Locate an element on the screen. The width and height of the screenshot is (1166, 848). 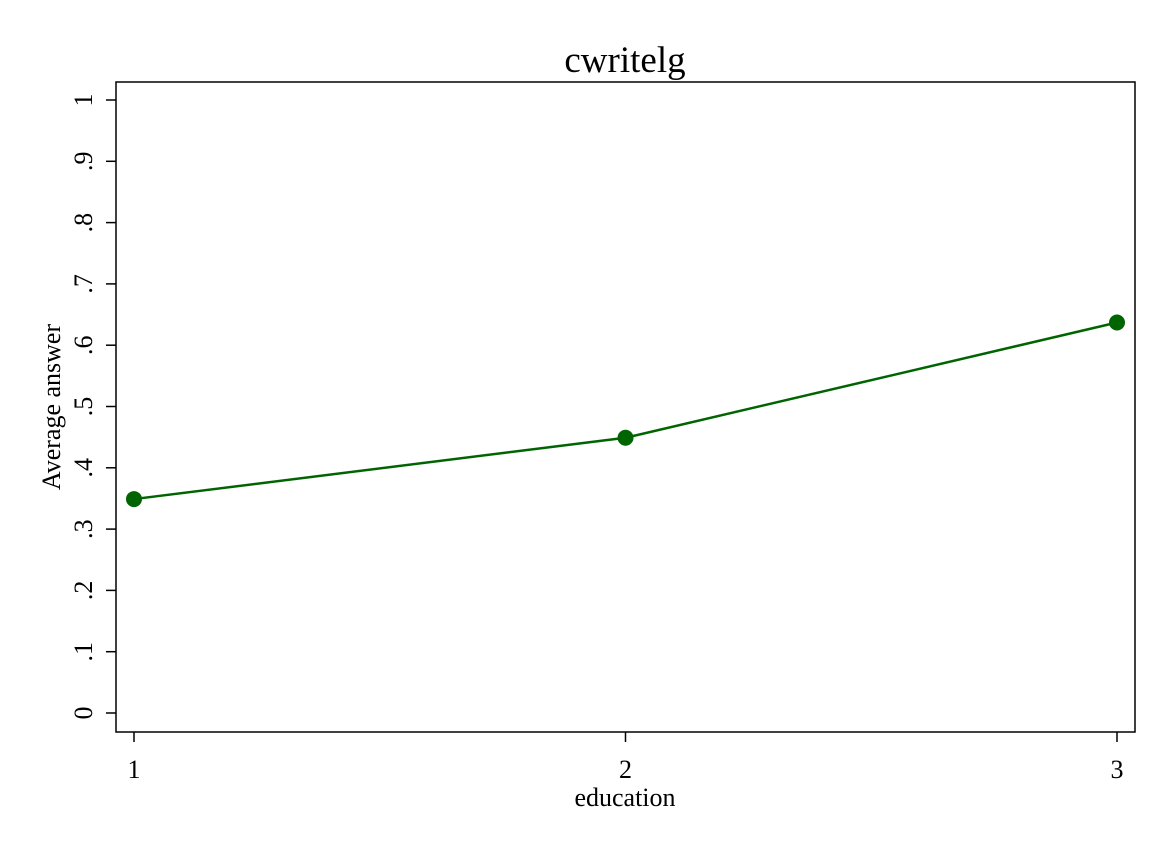
x-axis: 1 2 3 is located at coordinates (626, 758).